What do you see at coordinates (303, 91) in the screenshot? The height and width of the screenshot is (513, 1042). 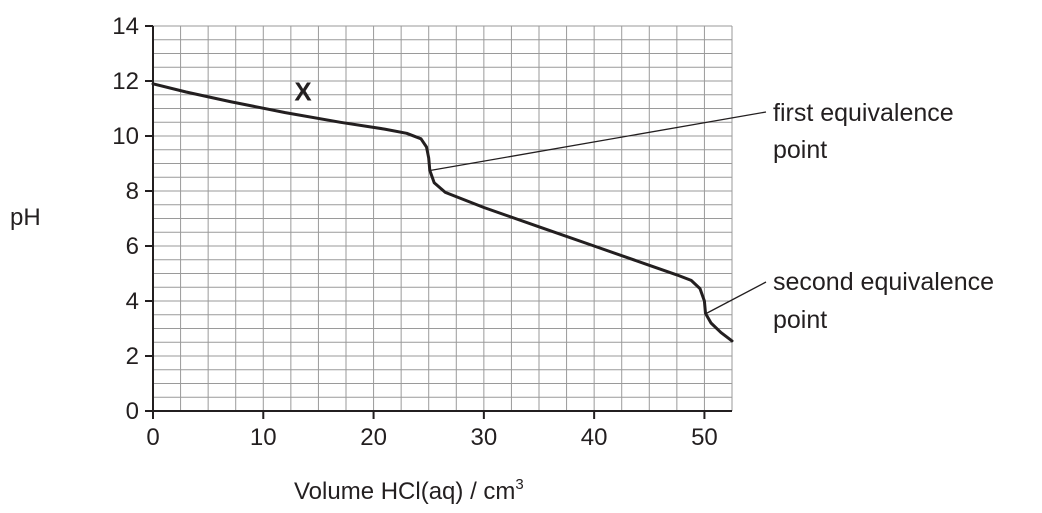 I see `annotation-x-label: X` at bounding box center [303, 91].